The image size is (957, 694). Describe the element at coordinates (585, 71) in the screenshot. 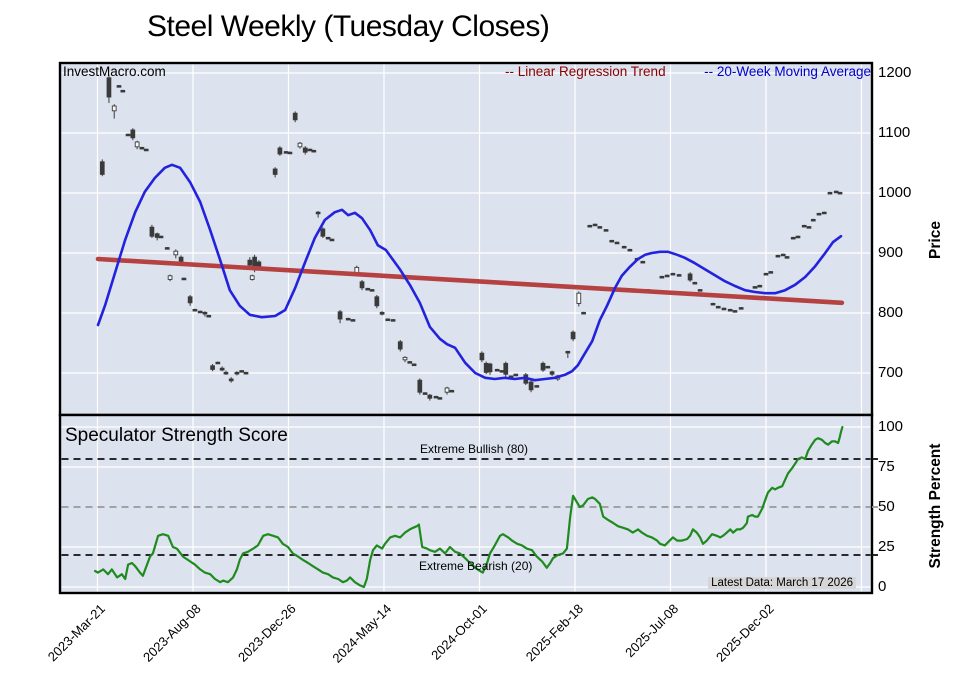

I see `legend-item-regression: -- Linear Regression Trend` at that location.